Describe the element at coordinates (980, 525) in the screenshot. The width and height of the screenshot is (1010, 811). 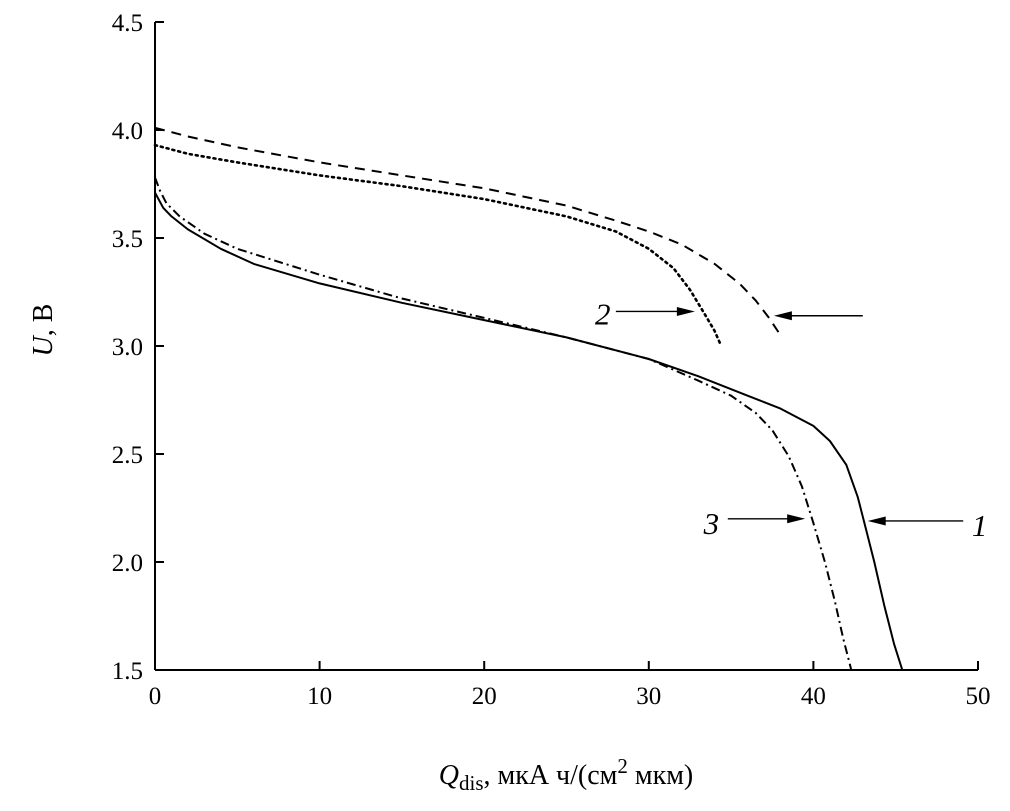
I see `curve-label-1: 1` at that location.